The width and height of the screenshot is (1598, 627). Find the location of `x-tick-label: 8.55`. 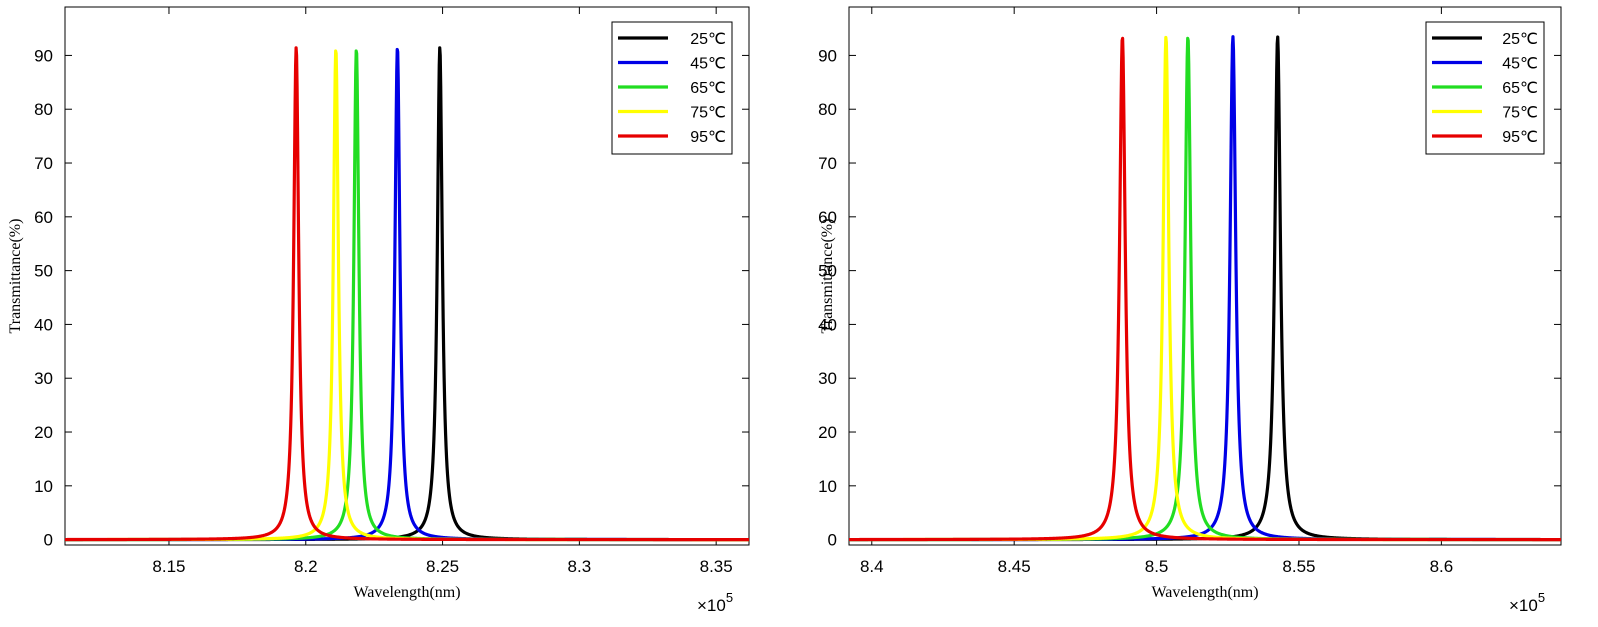

x-tick-label: 8.55 is located at coordinates (1298, 566).